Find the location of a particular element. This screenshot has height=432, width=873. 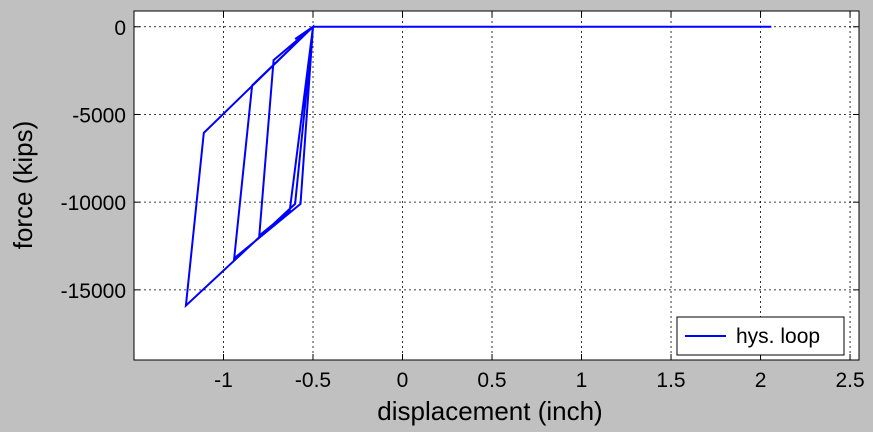

x-tick-label: 1 is located at coordinates (582, 380).